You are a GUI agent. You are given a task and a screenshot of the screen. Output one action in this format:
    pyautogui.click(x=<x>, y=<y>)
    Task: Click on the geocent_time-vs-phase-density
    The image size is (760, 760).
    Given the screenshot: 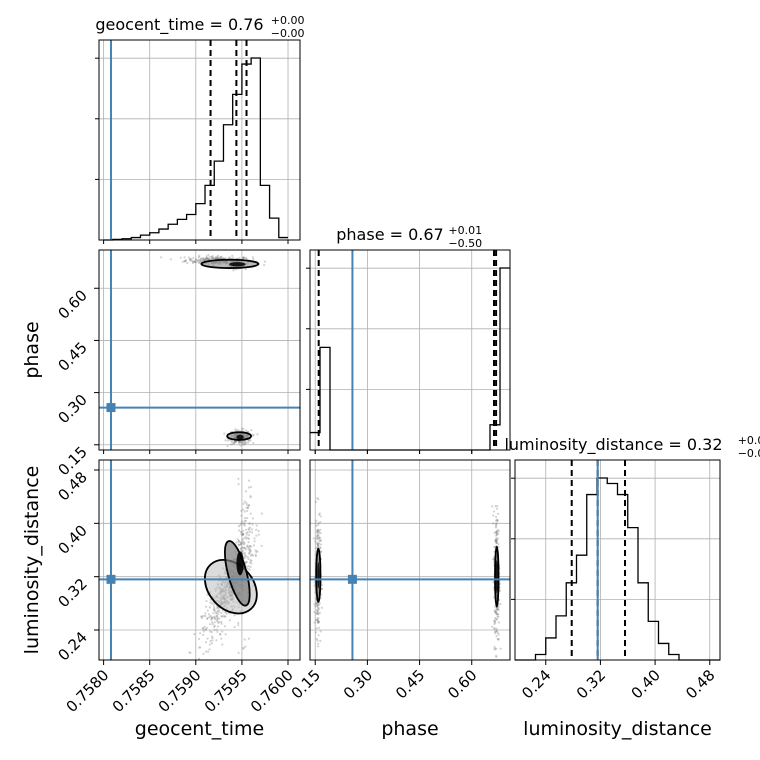 What is the action you would take?
    pyautogui.click(x=237, y=264)
    